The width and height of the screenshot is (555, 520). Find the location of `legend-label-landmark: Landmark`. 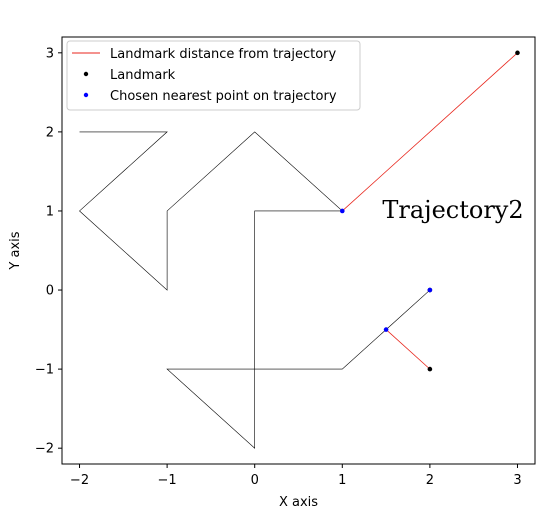

legend-label-landmark: Landmark is located at coordinates (143, 75).